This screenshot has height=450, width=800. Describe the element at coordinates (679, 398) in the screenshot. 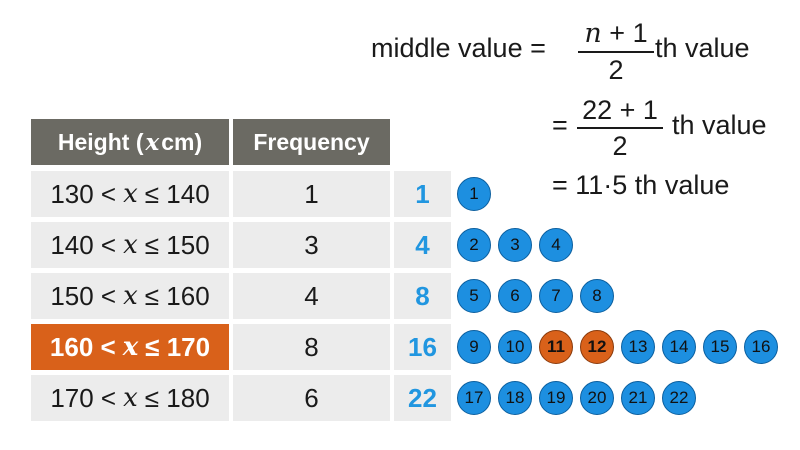

I see `value-dot: 22` at that location.